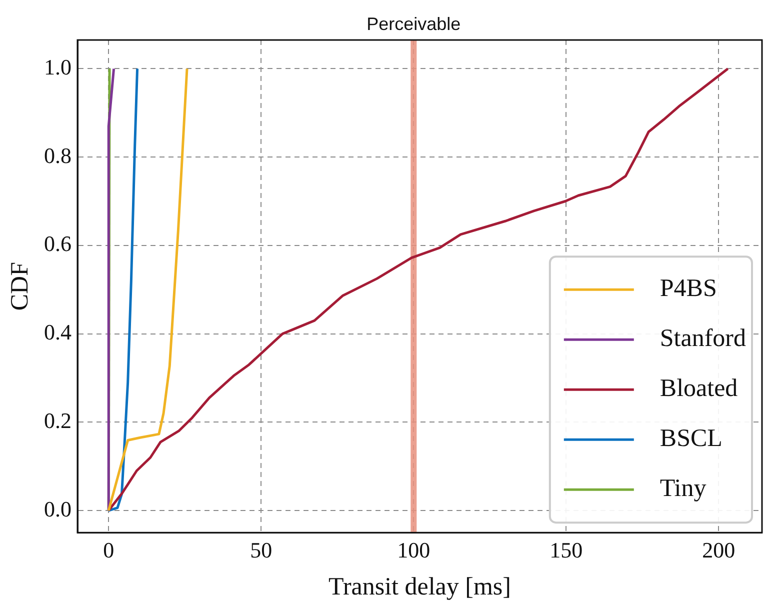 Image resolution: width=764 pixels, height=609 pixels. Describe the element at coordinates (719, 550) in the screenshot. I see `x-tick-label: 200` at that location.